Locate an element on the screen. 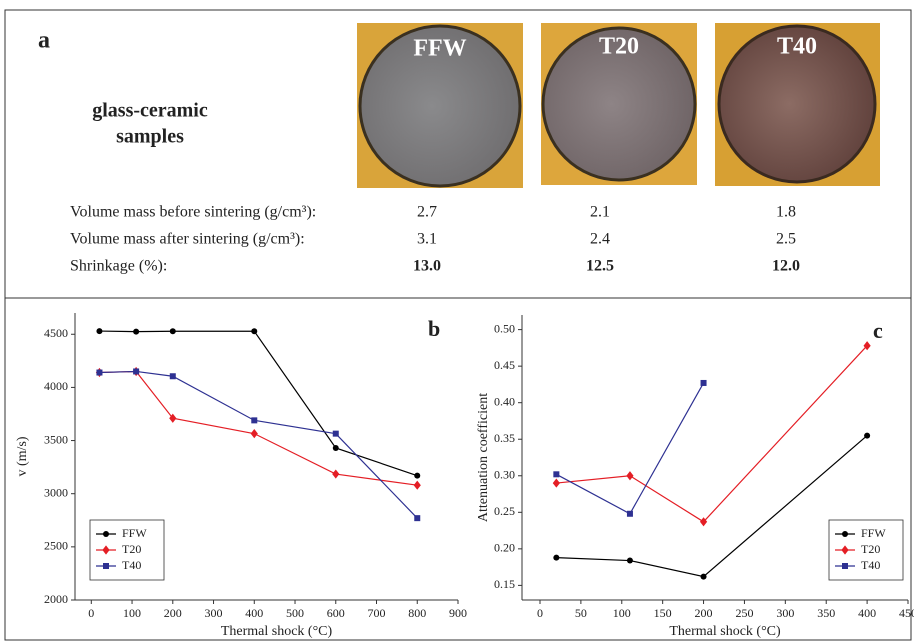  x-tick-label: 500 is located at coordinates (295, 613).